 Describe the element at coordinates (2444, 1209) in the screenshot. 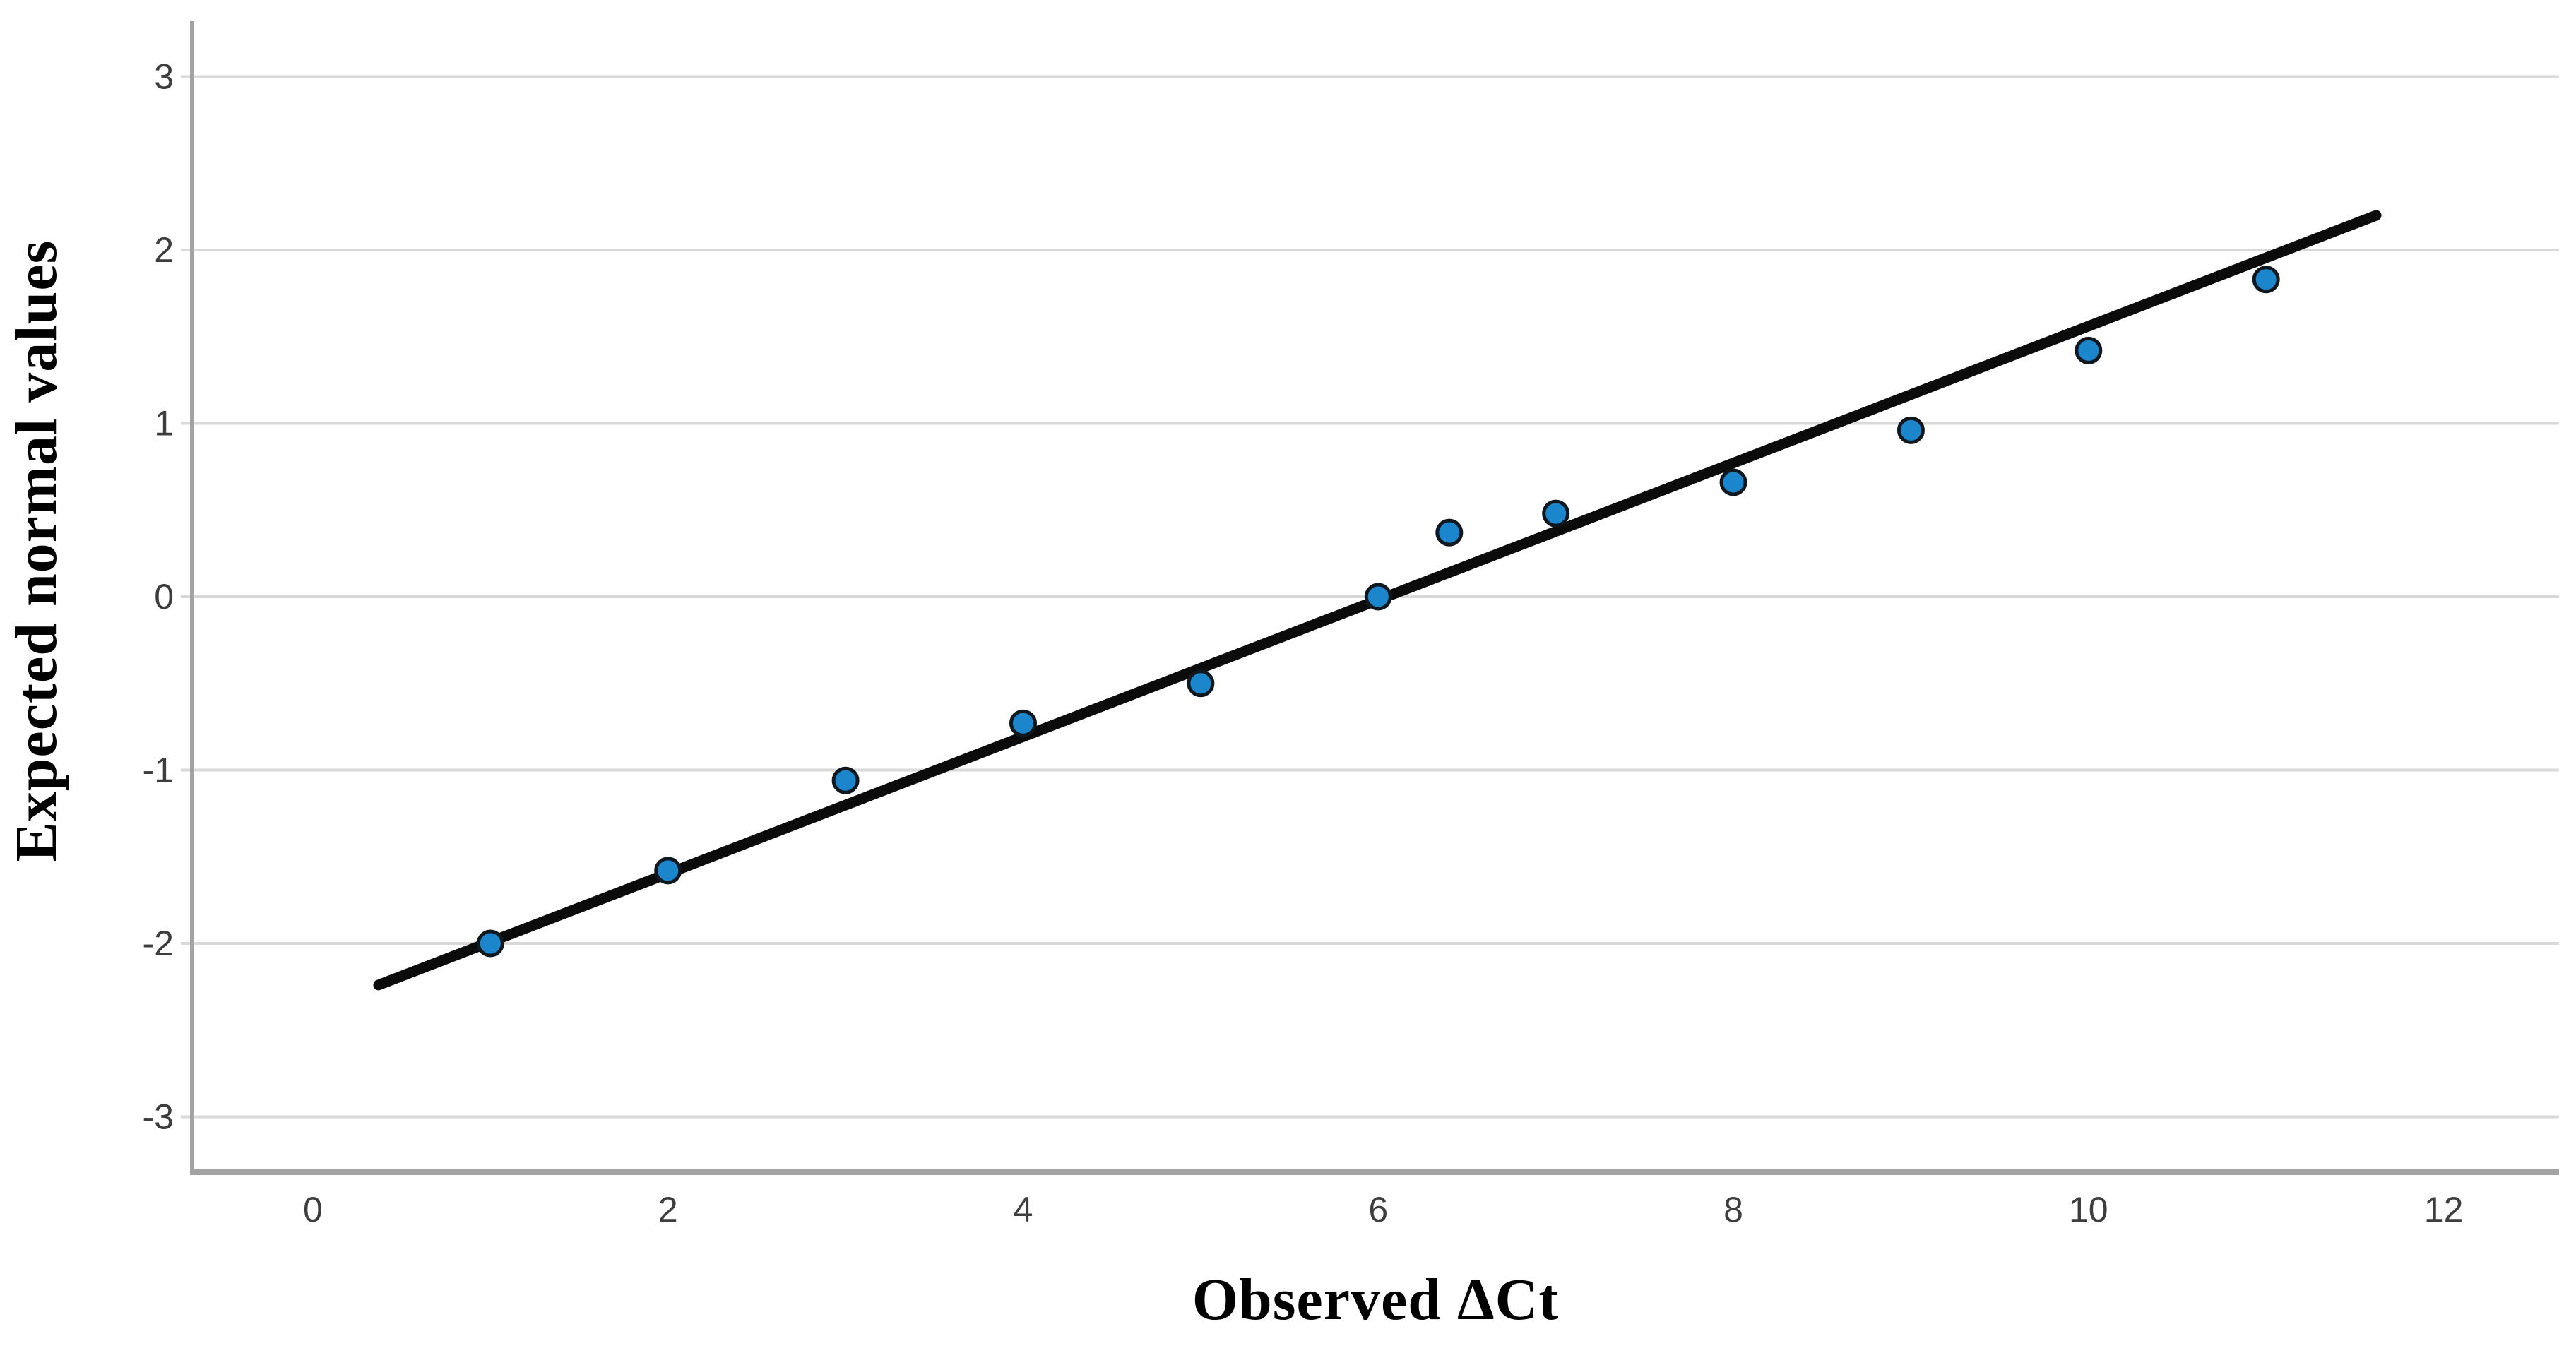

I see `x-tick-label: 12` at that location.